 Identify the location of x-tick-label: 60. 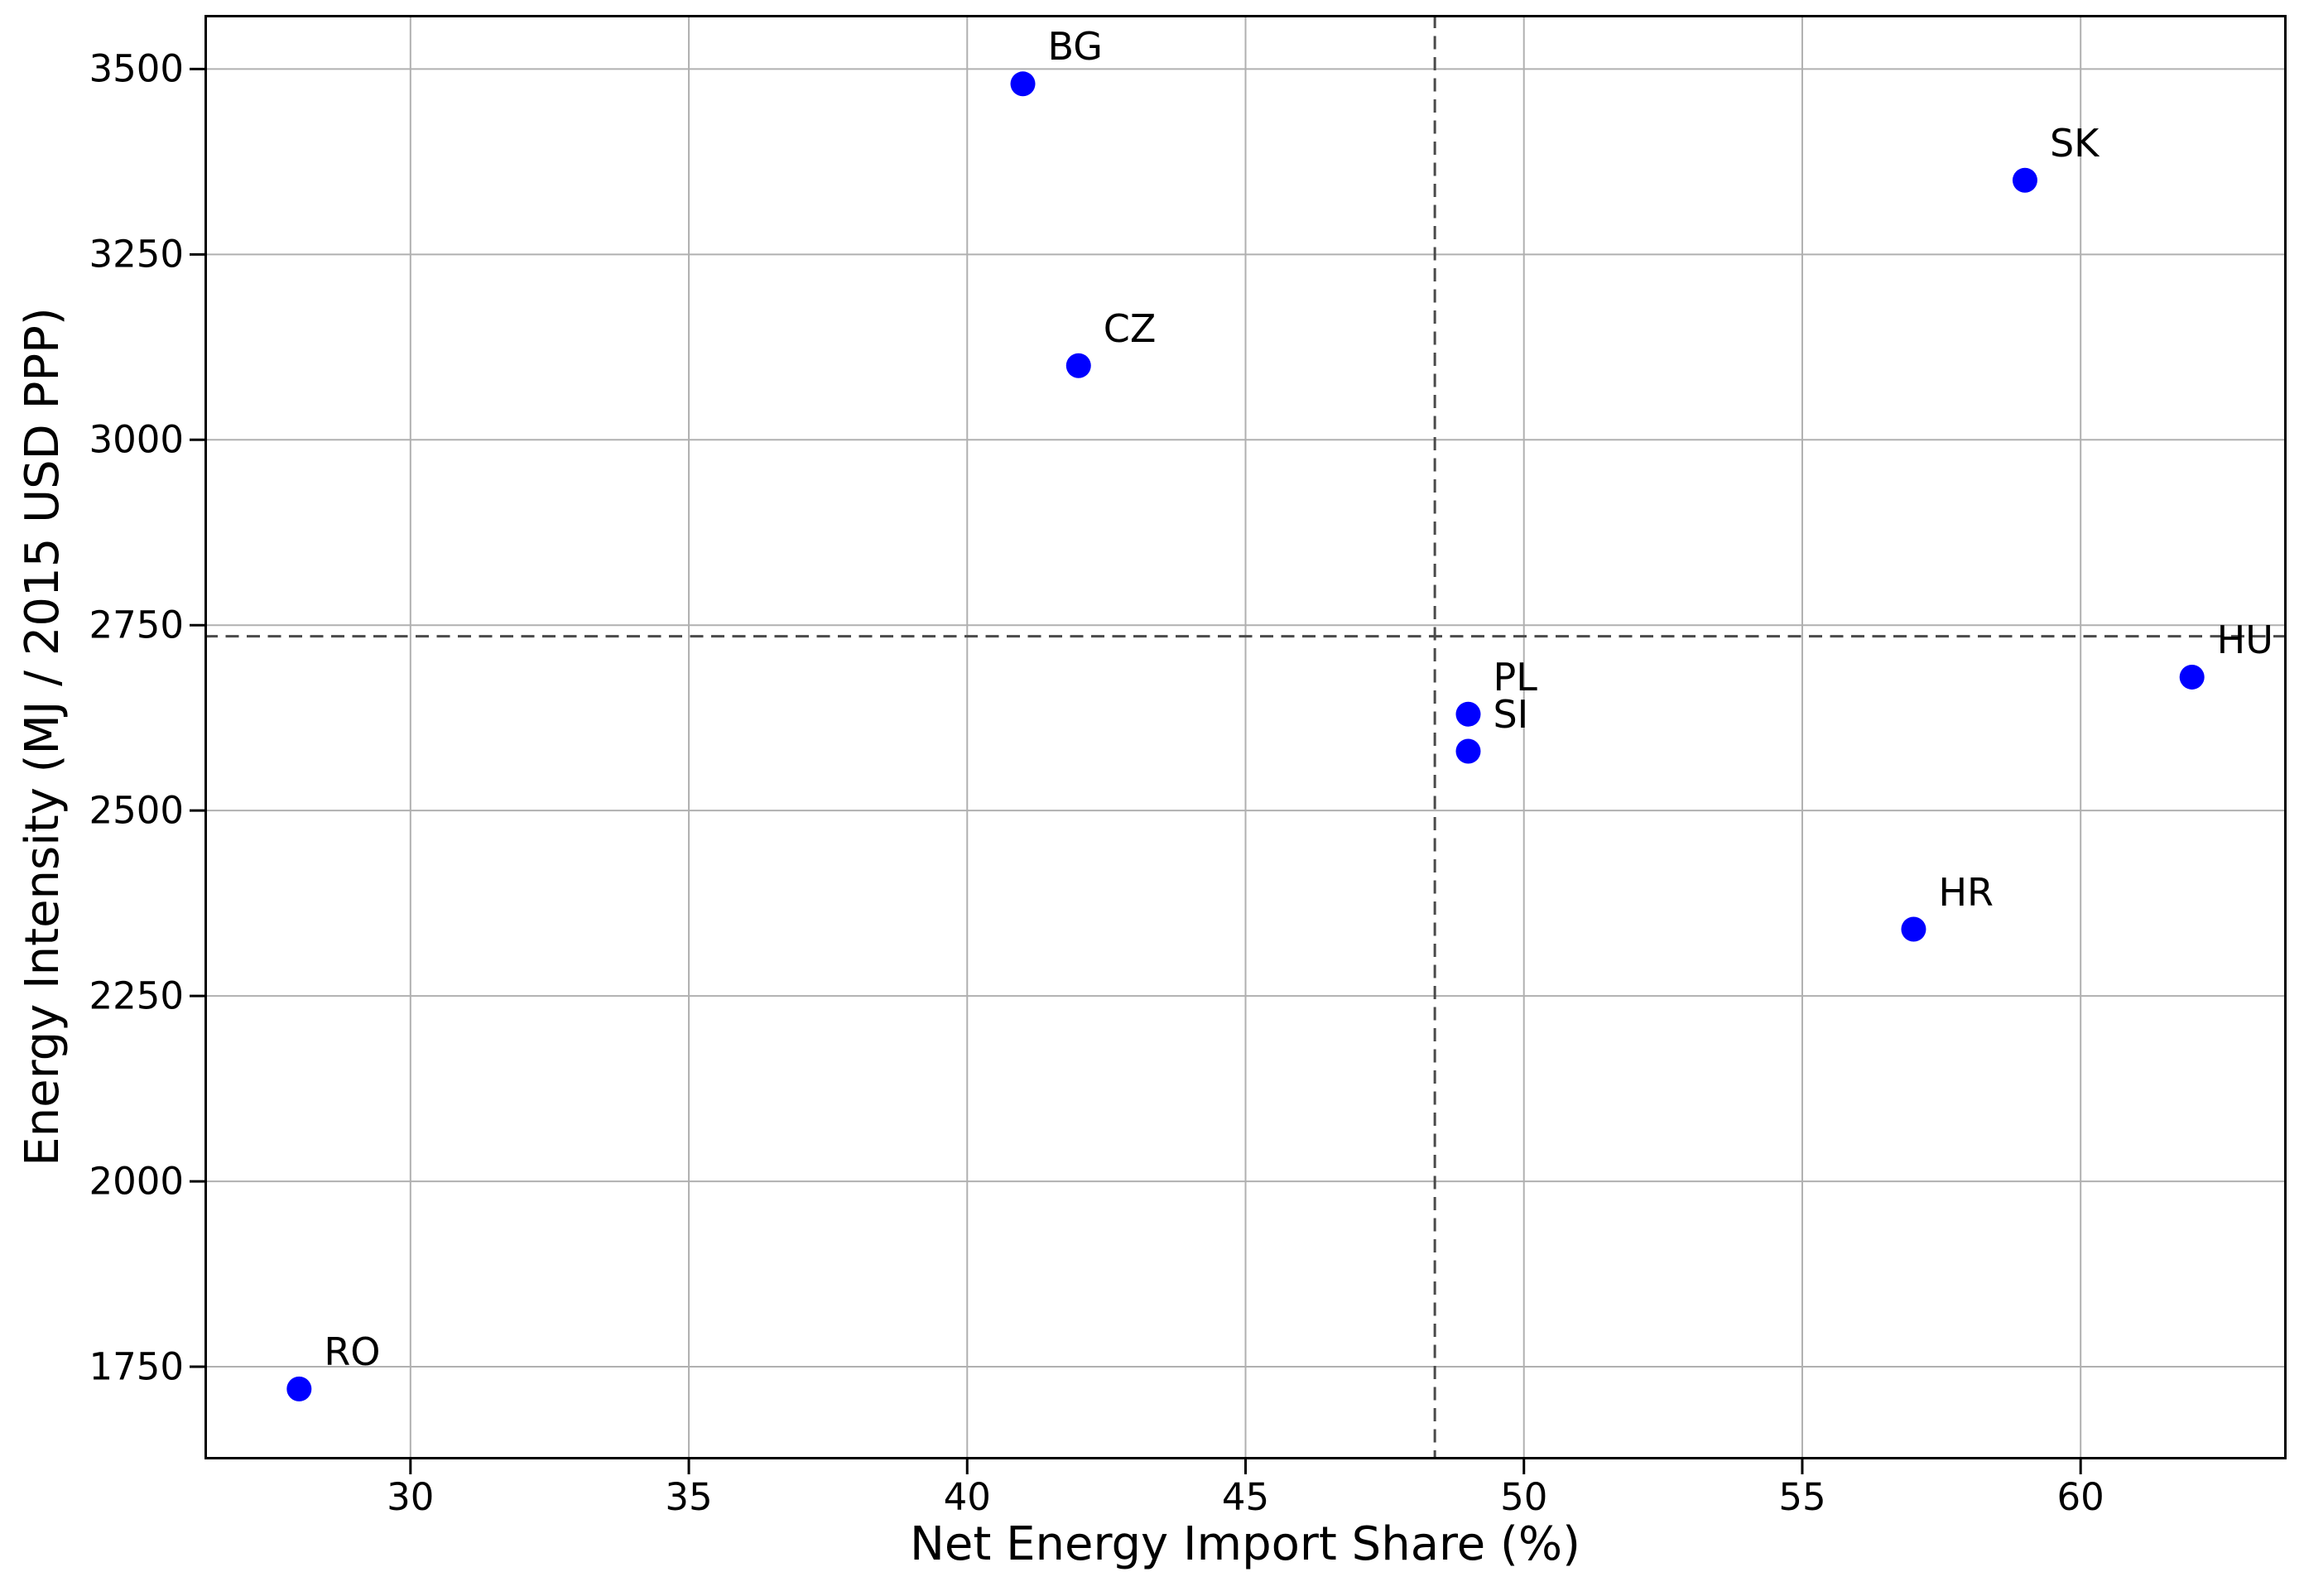
(2080, 1497).